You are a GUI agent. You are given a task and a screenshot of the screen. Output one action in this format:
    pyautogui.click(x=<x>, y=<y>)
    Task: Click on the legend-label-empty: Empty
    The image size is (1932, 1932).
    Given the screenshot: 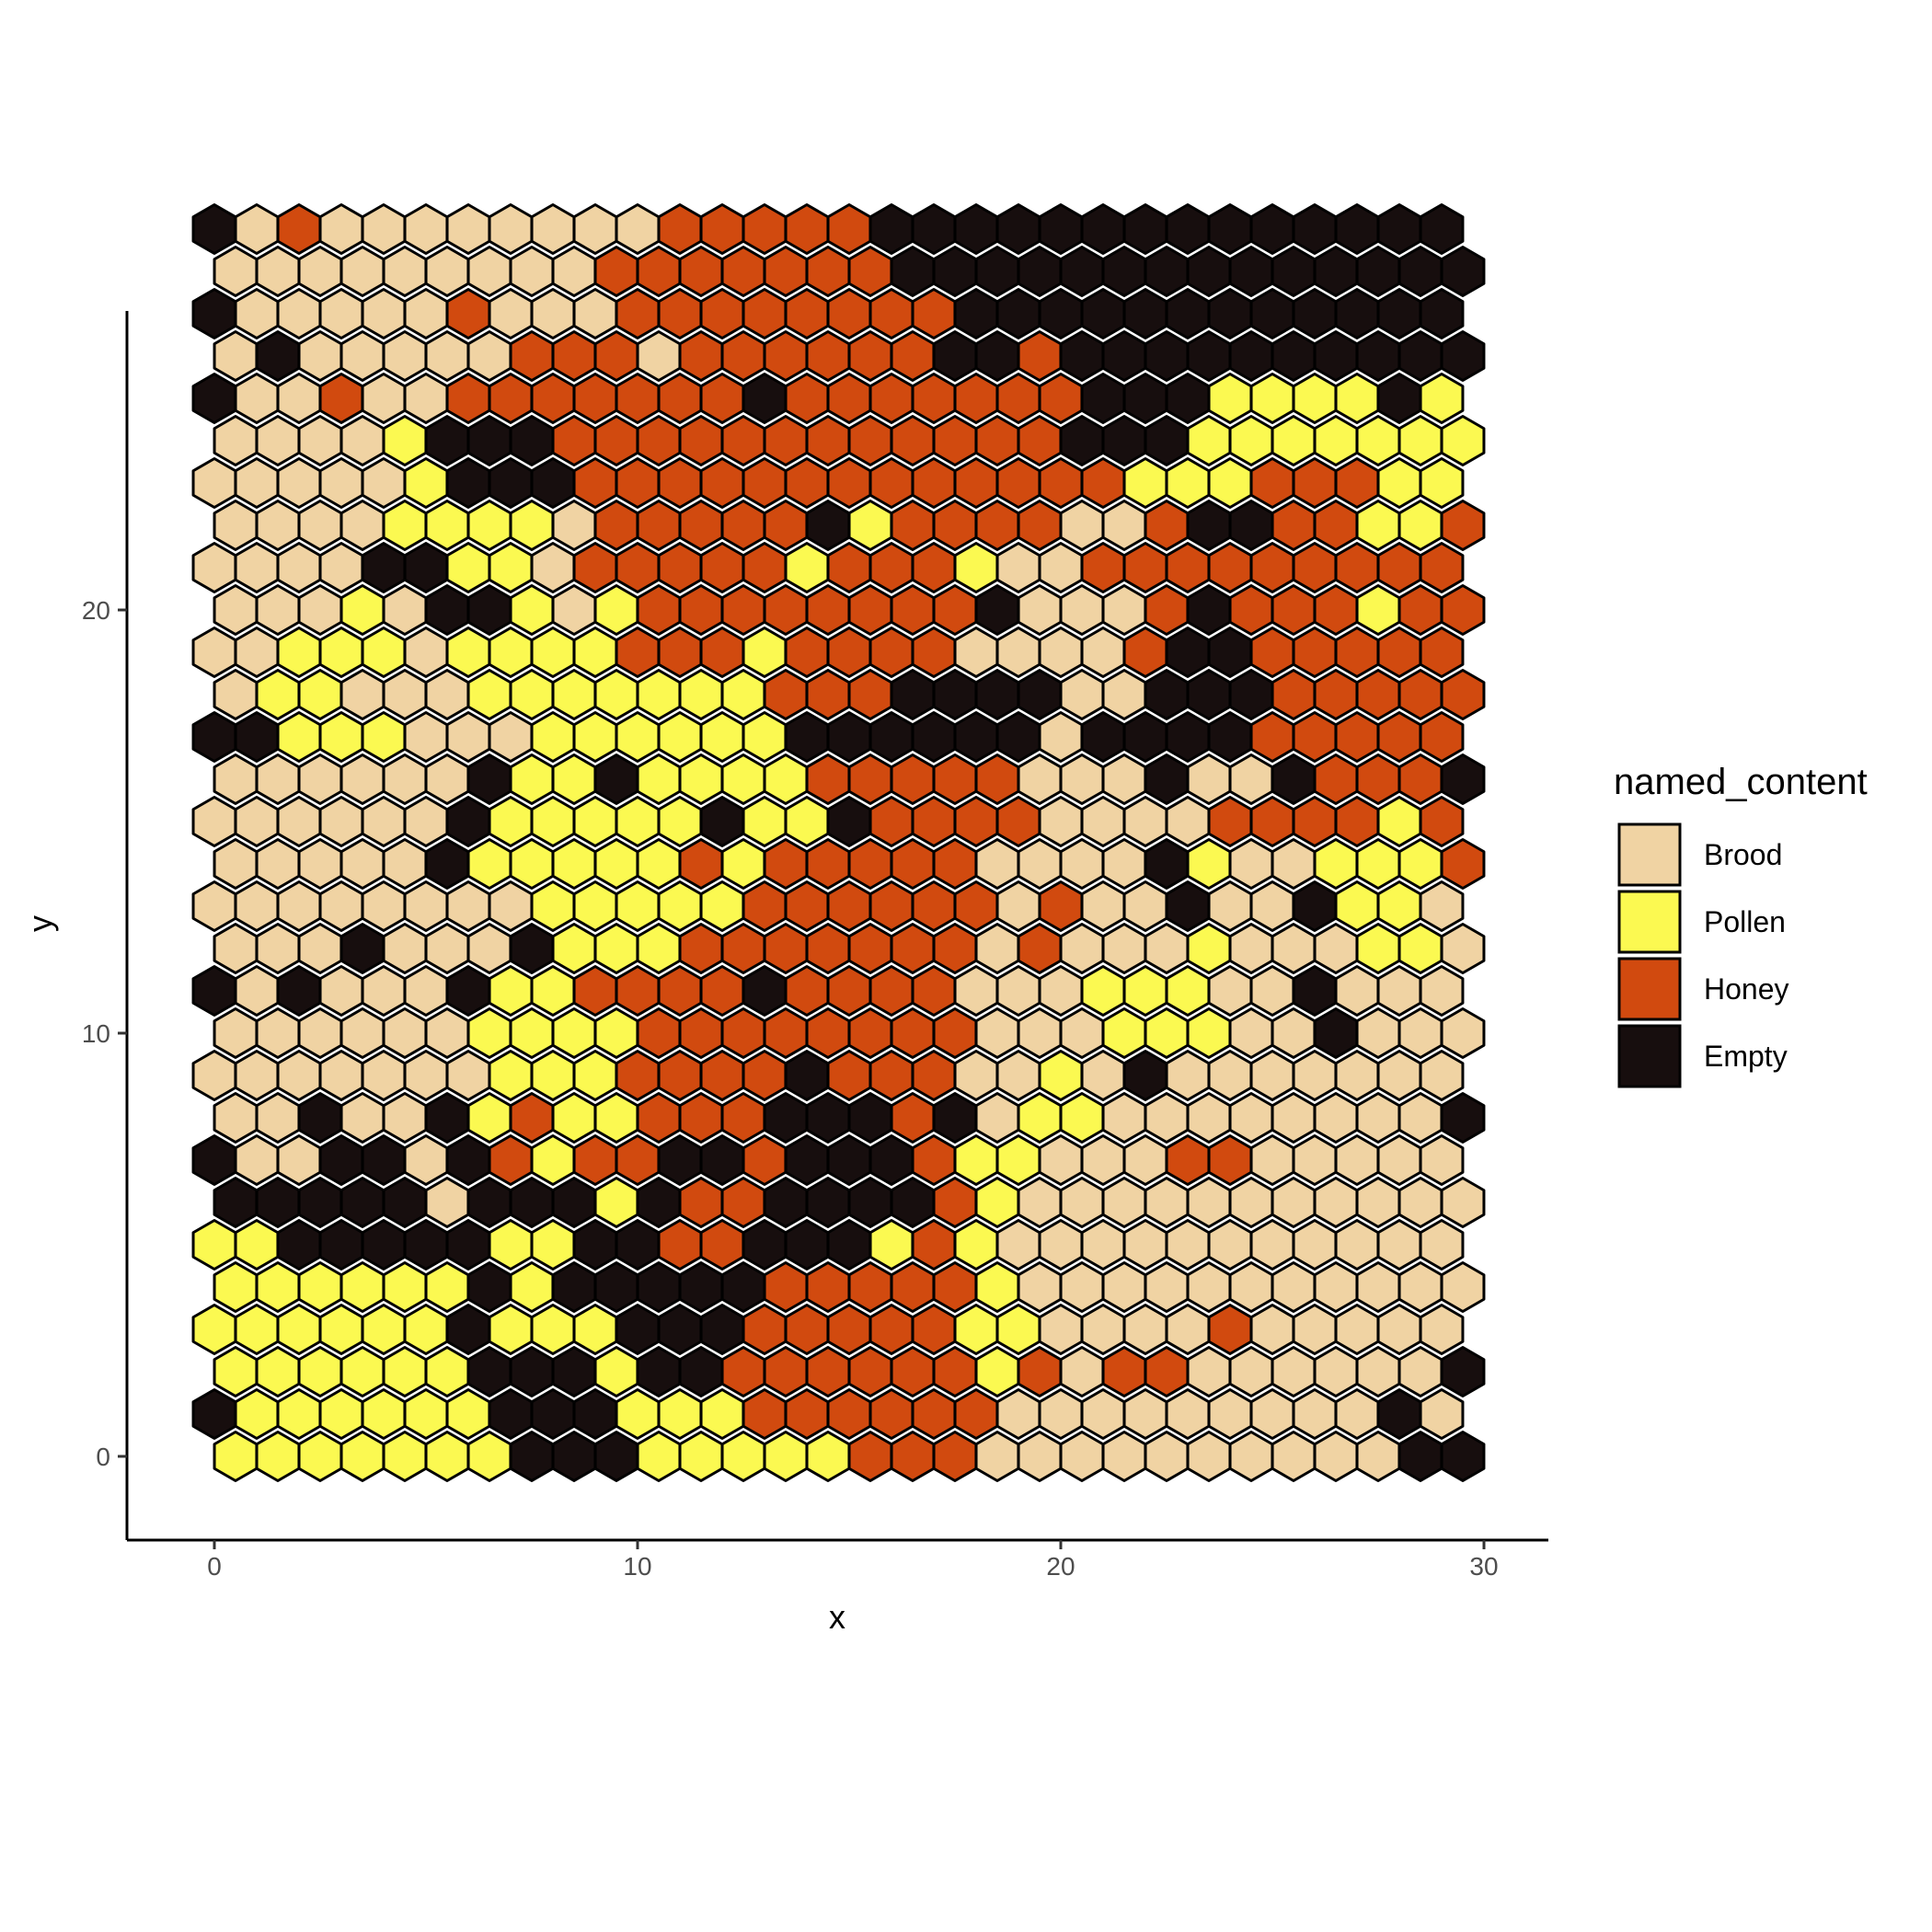 What is the action you would take?
    pyautogui.click(x=1746, y=1056)
    